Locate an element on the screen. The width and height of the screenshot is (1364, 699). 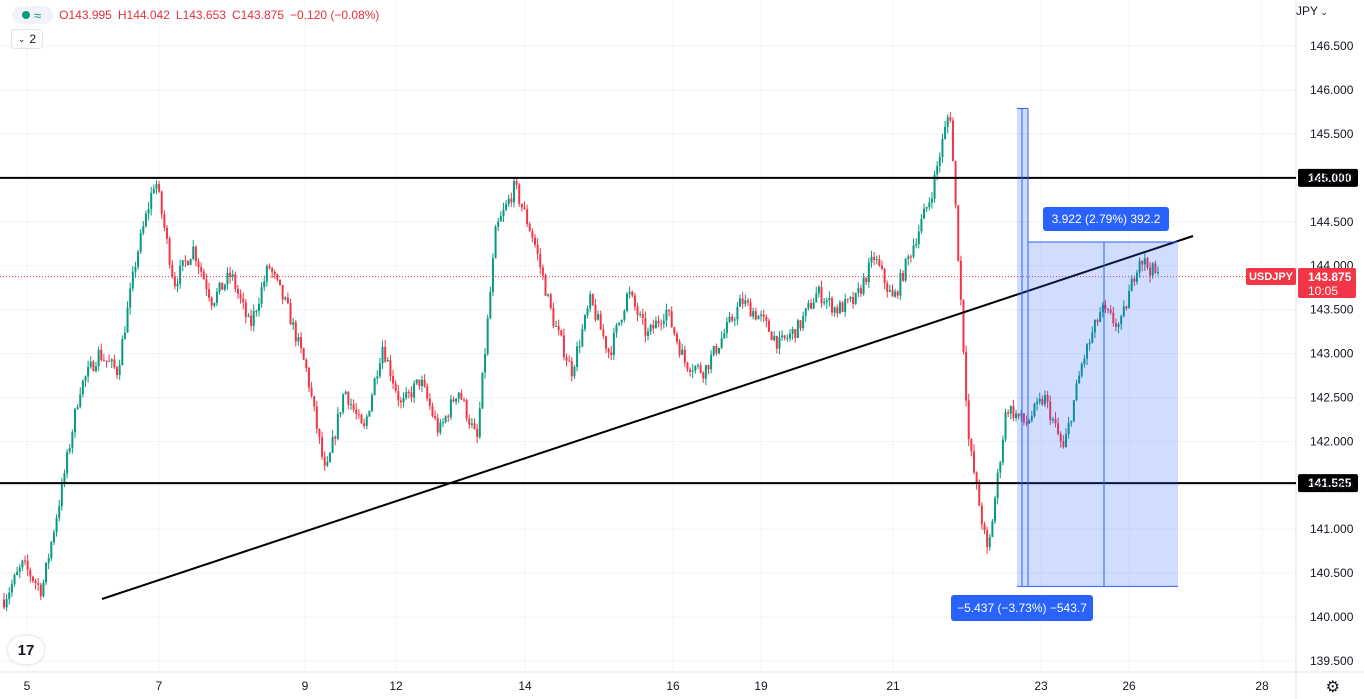
time-axis: 5 7 9 12 14 16 19 21 23 26 28 is located at coordinates (646, 686).